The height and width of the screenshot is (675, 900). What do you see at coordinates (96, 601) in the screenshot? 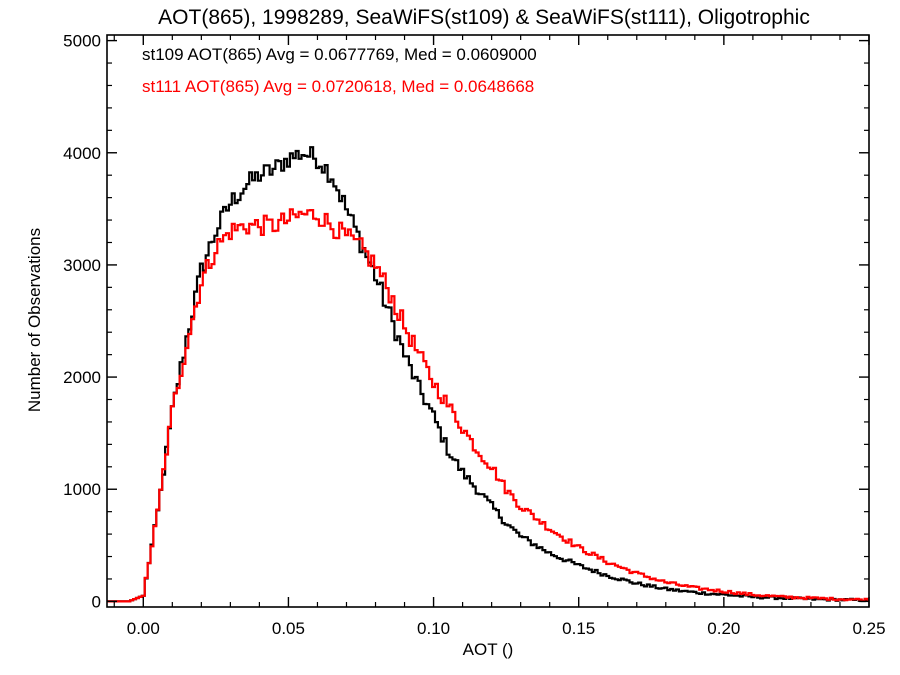
I see `y-tick-label: 0` at bounding box center [96, 601].